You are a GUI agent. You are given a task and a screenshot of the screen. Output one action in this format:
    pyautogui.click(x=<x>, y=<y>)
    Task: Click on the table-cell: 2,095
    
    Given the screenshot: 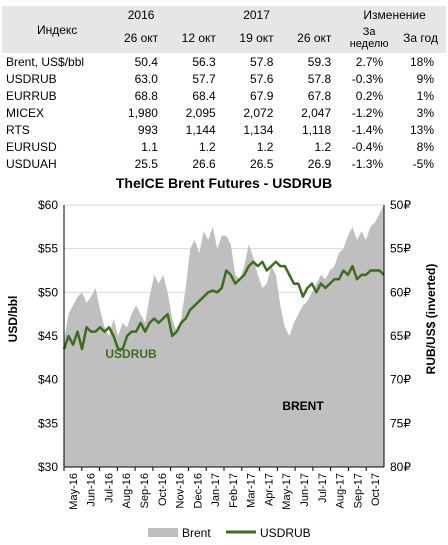 What is the action you would take?
    pyautogui.click(x=200, y=112)
    